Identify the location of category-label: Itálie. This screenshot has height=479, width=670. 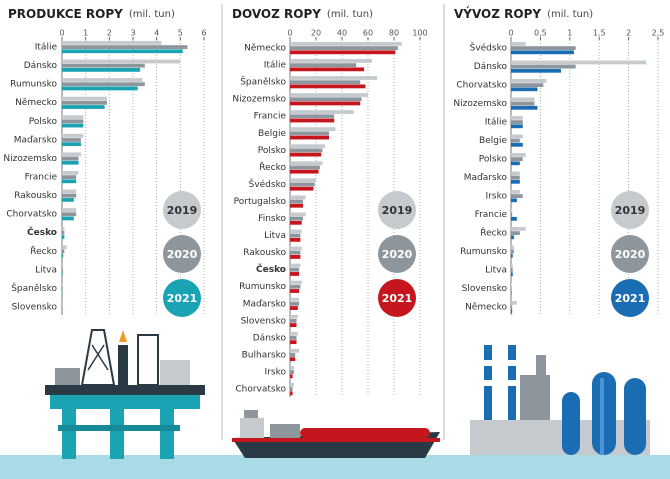
(46, 48).